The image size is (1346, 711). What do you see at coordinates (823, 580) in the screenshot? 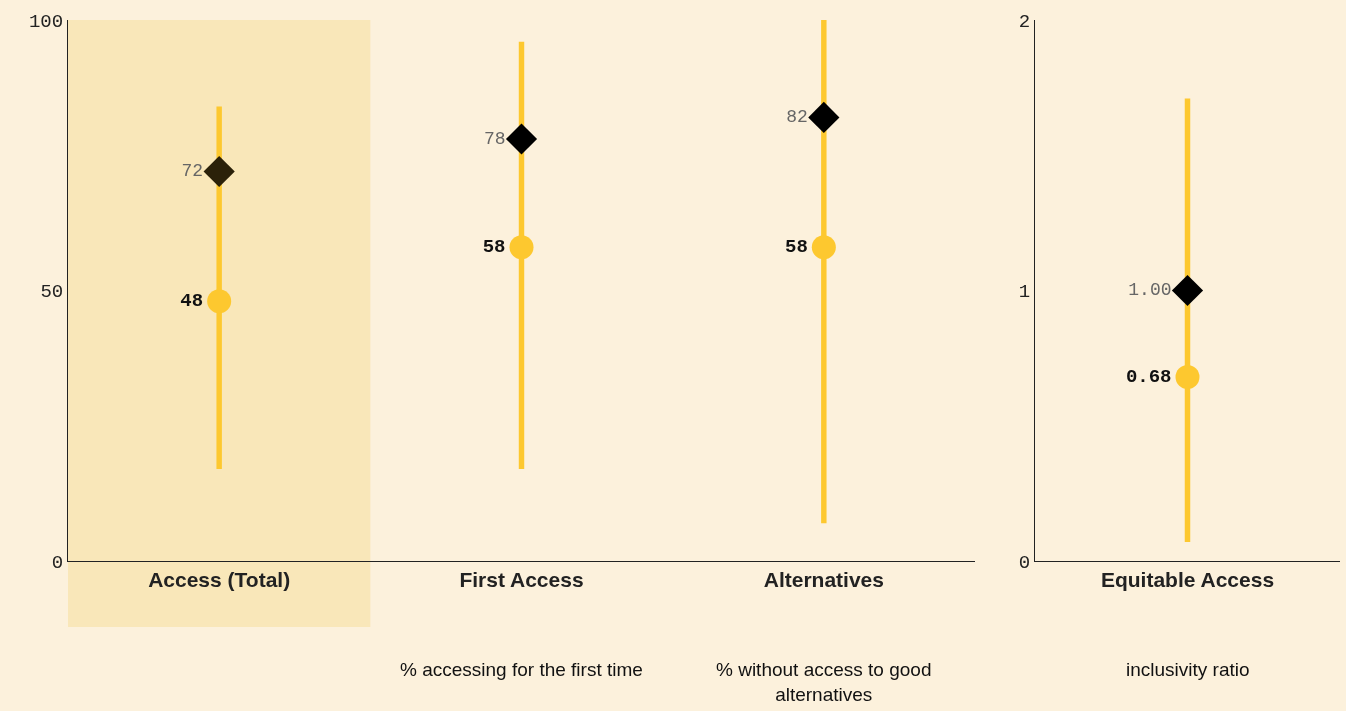
I see `x-tick-label: Alternatives` at bounding box center [823, 580].